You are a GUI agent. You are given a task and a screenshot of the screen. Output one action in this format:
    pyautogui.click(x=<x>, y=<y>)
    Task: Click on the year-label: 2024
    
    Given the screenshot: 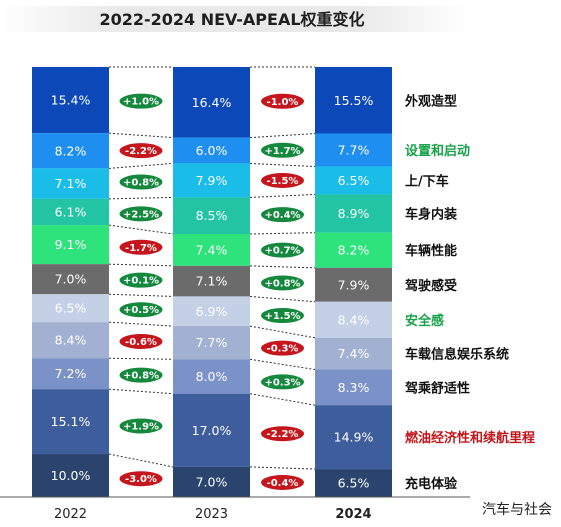 What is the action you would take?
    pyautogui.click(x=353, y=514)
    